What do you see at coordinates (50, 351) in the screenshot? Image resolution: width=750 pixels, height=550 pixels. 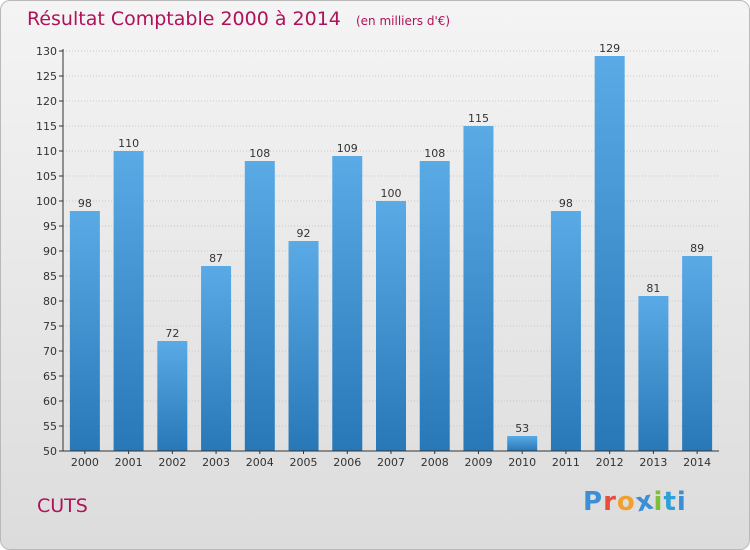 I see `y-tick-label: 70` at bounding box center [50, 351].